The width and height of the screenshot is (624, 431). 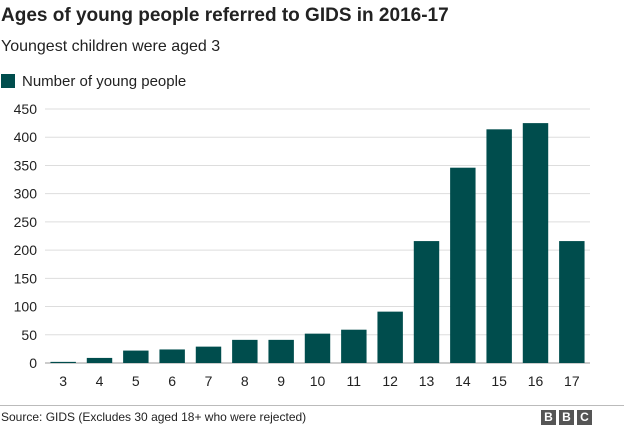 I want to click on x-tick-label: 8, so click(x=245, y=381).